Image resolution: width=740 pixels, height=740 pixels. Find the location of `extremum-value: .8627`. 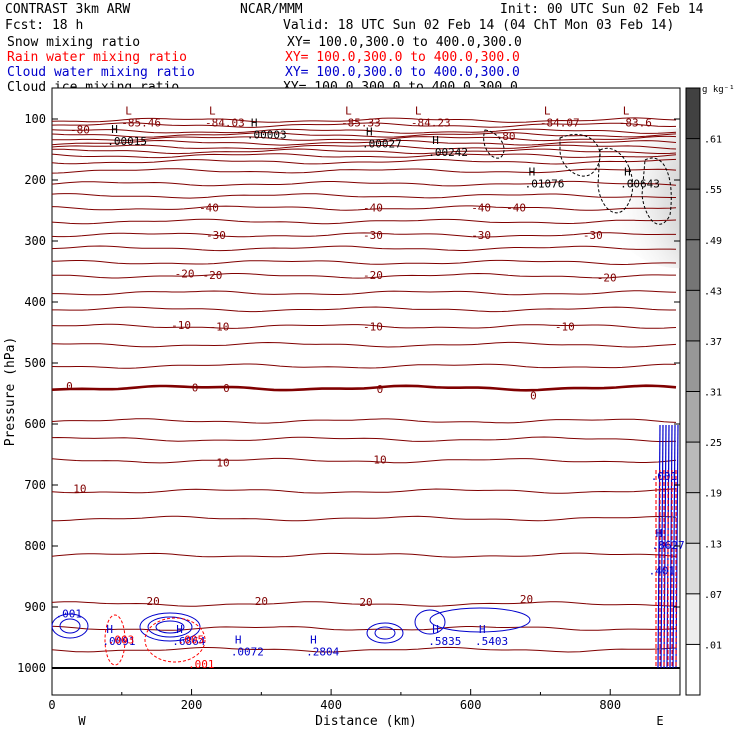

extremum-value: .8627 is located at coordinates (668, 545).